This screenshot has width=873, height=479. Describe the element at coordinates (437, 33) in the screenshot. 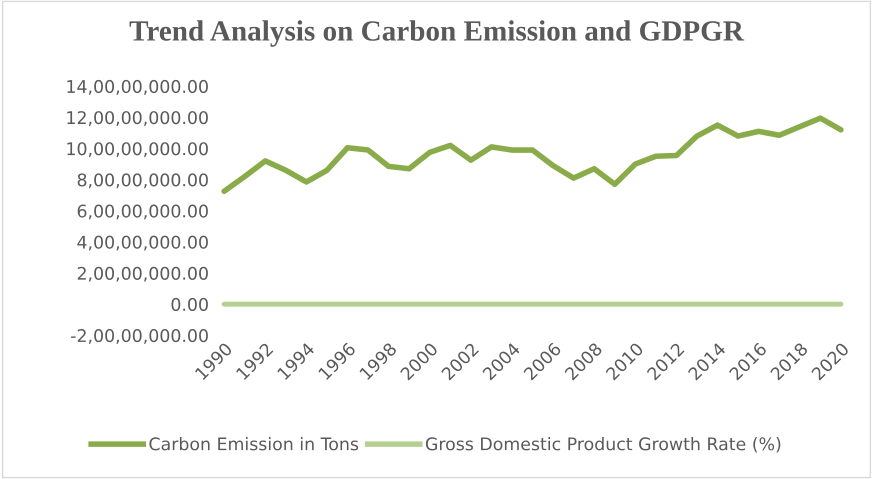

I see `chart-title: Trend Analysis on Carbon Emission and GDPGR` at that location.